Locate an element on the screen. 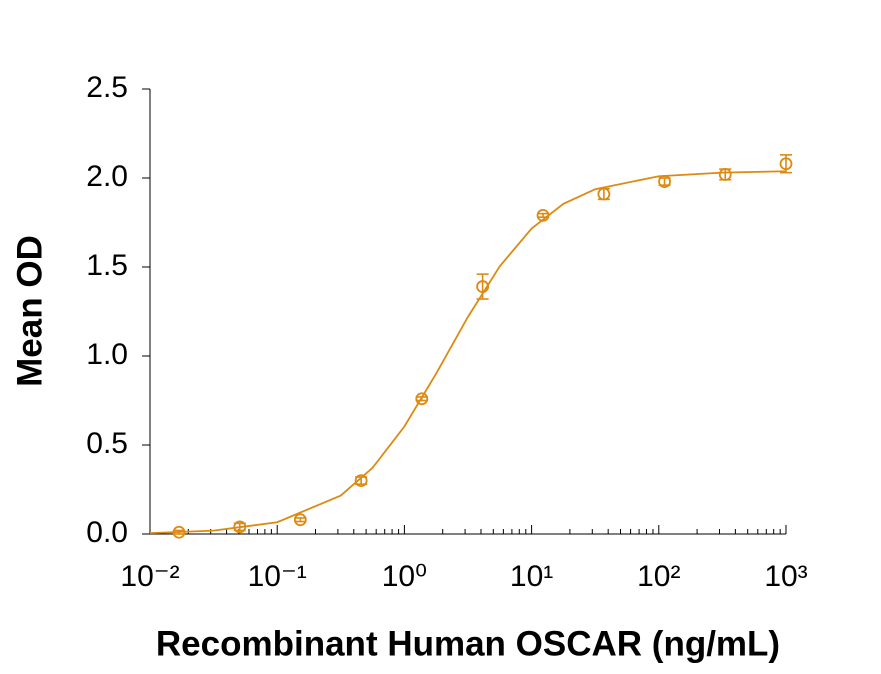 The image size is (881, 674). x-tick-label: 10⁻² is located at coordinates (149, 576).